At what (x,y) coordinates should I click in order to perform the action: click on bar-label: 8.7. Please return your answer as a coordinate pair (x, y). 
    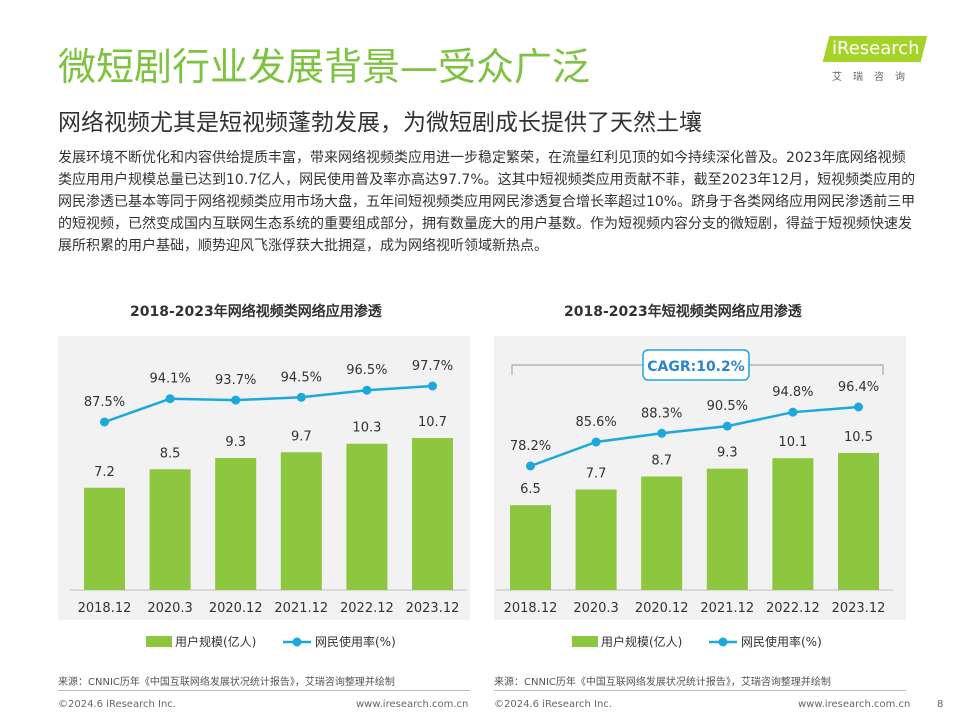
    Looking at the image, I should click on (661, 460).